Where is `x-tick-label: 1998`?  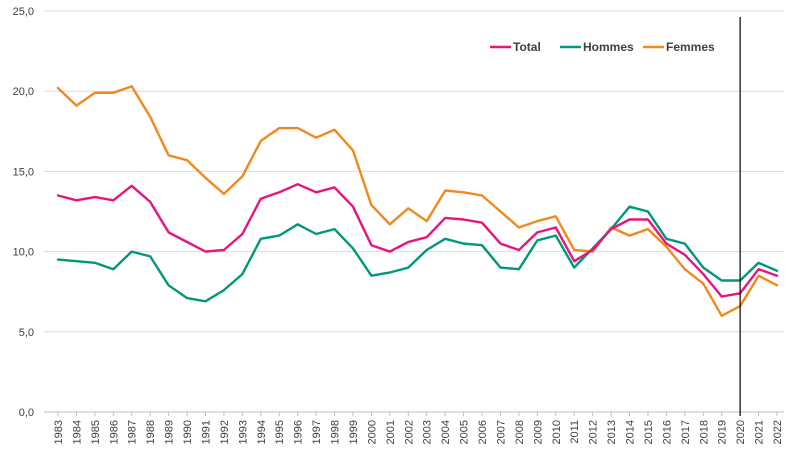 x-tick-label: 1998 is located at coordinates (336, 432).